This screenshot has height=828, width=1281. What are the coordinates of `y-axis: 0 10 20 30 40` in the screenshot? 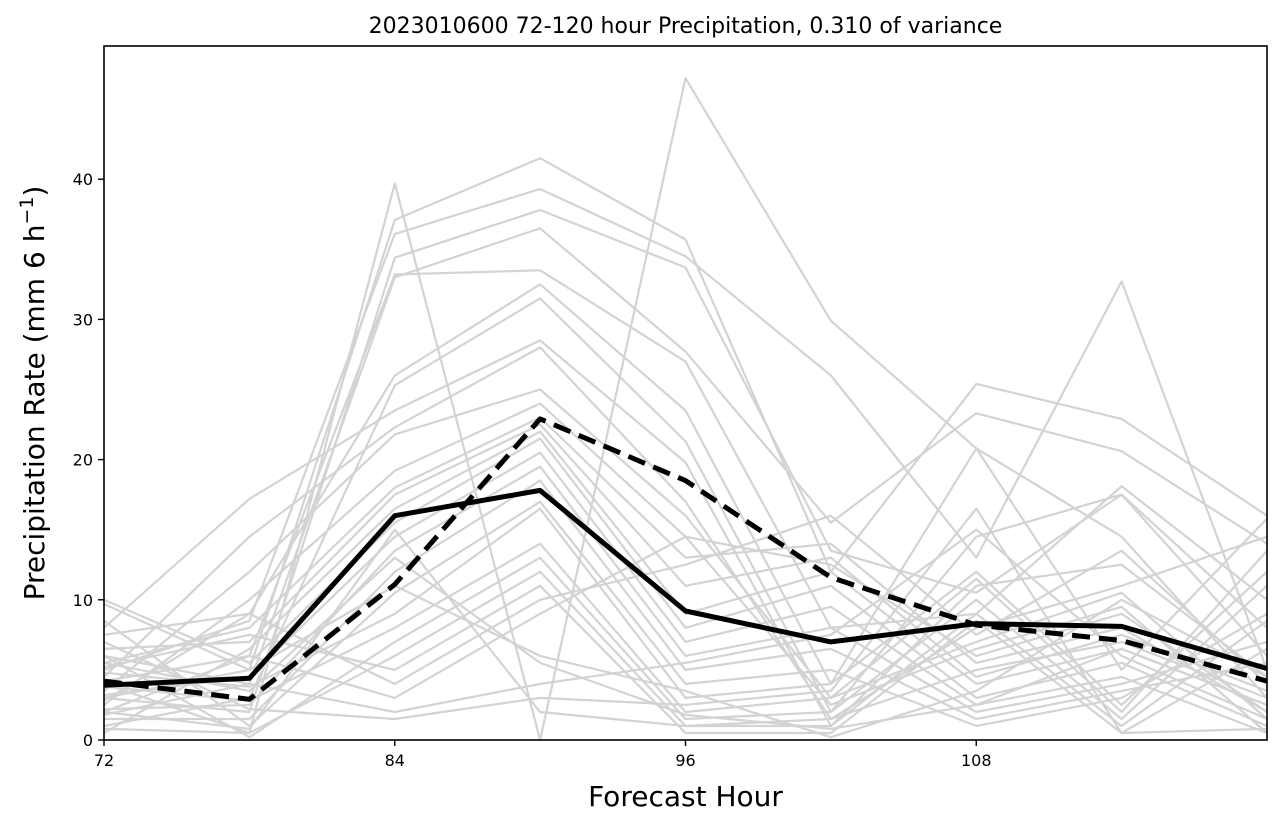 It's located at (88, 460).